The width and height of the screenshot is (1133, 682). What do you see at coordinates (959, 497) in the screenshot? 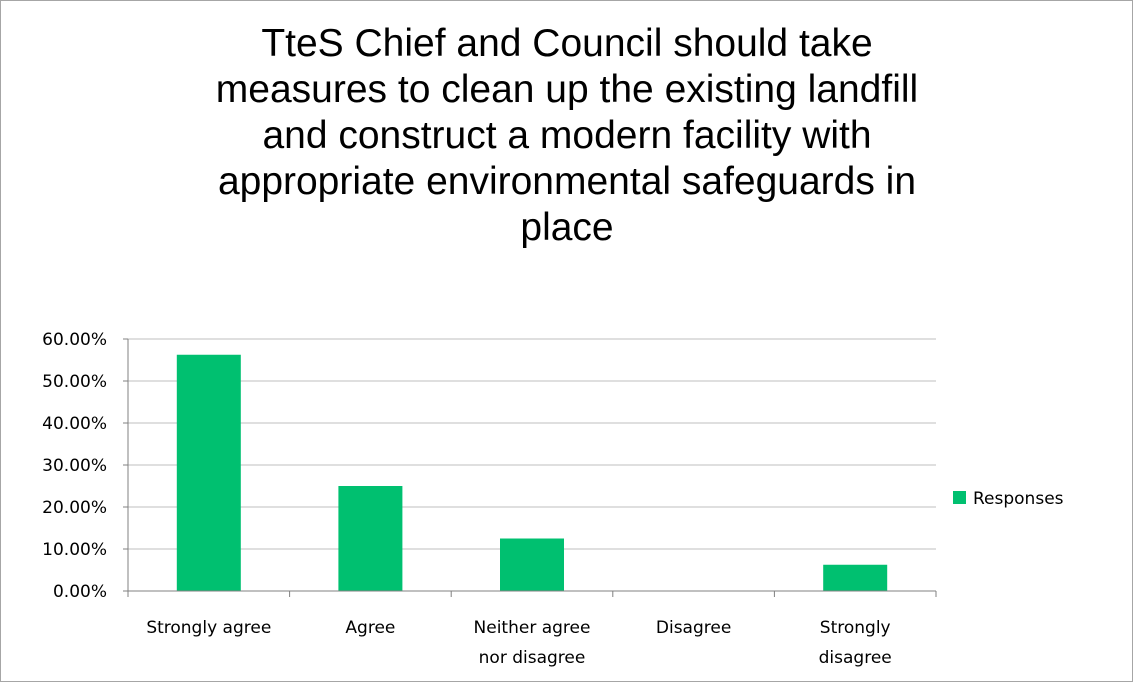
I see `legend-swatch` at bounding box center [959, 497].